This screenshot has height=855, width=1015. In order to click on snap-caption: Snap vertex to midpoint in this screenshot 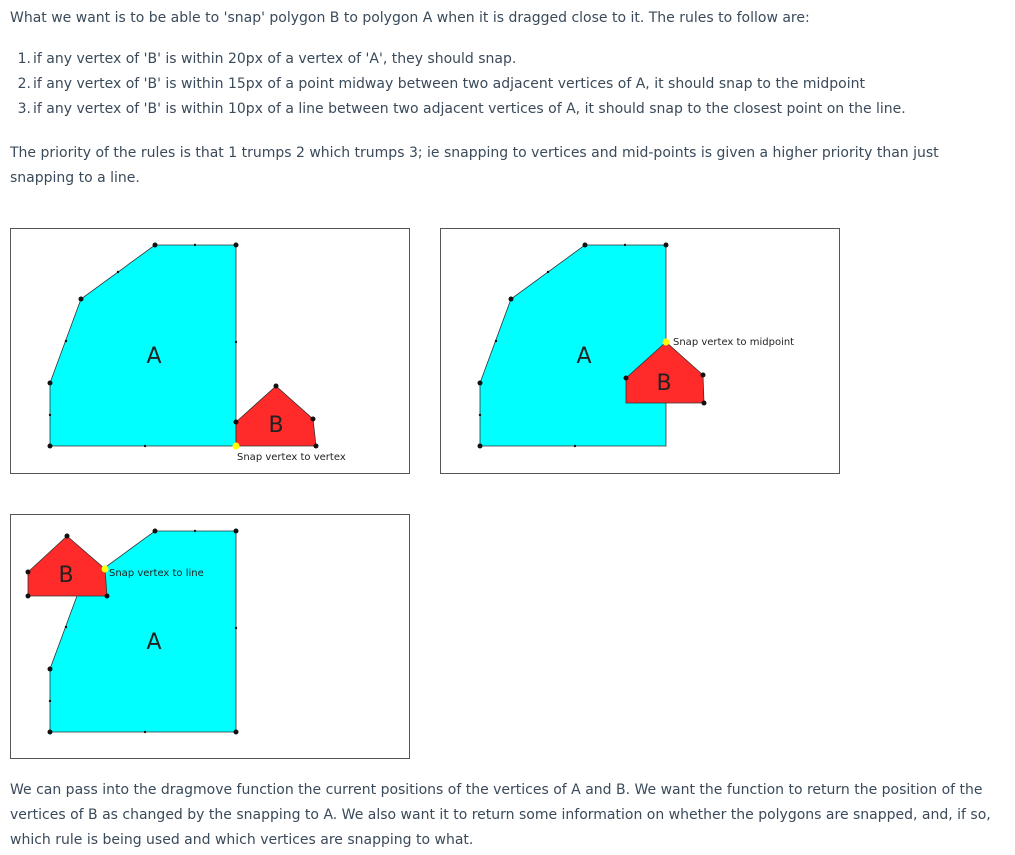, I will do `click(733, 342)`.